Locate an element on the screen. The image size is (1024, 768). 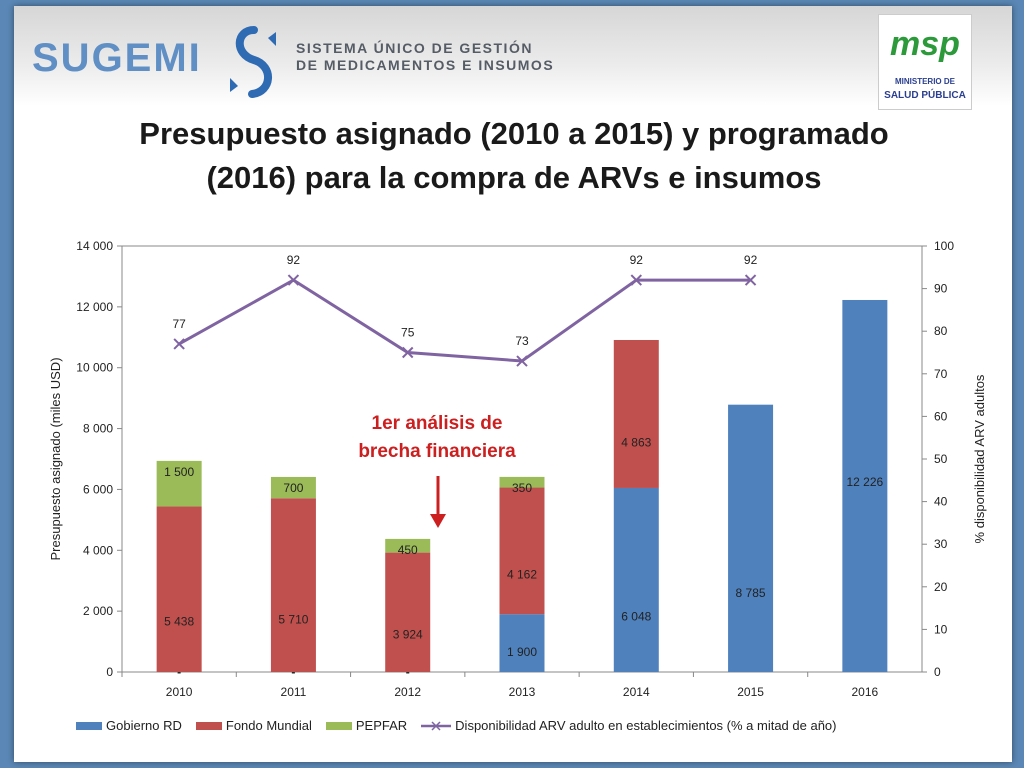
y2-tick-label: 100 is located at coordinates (944, 246).